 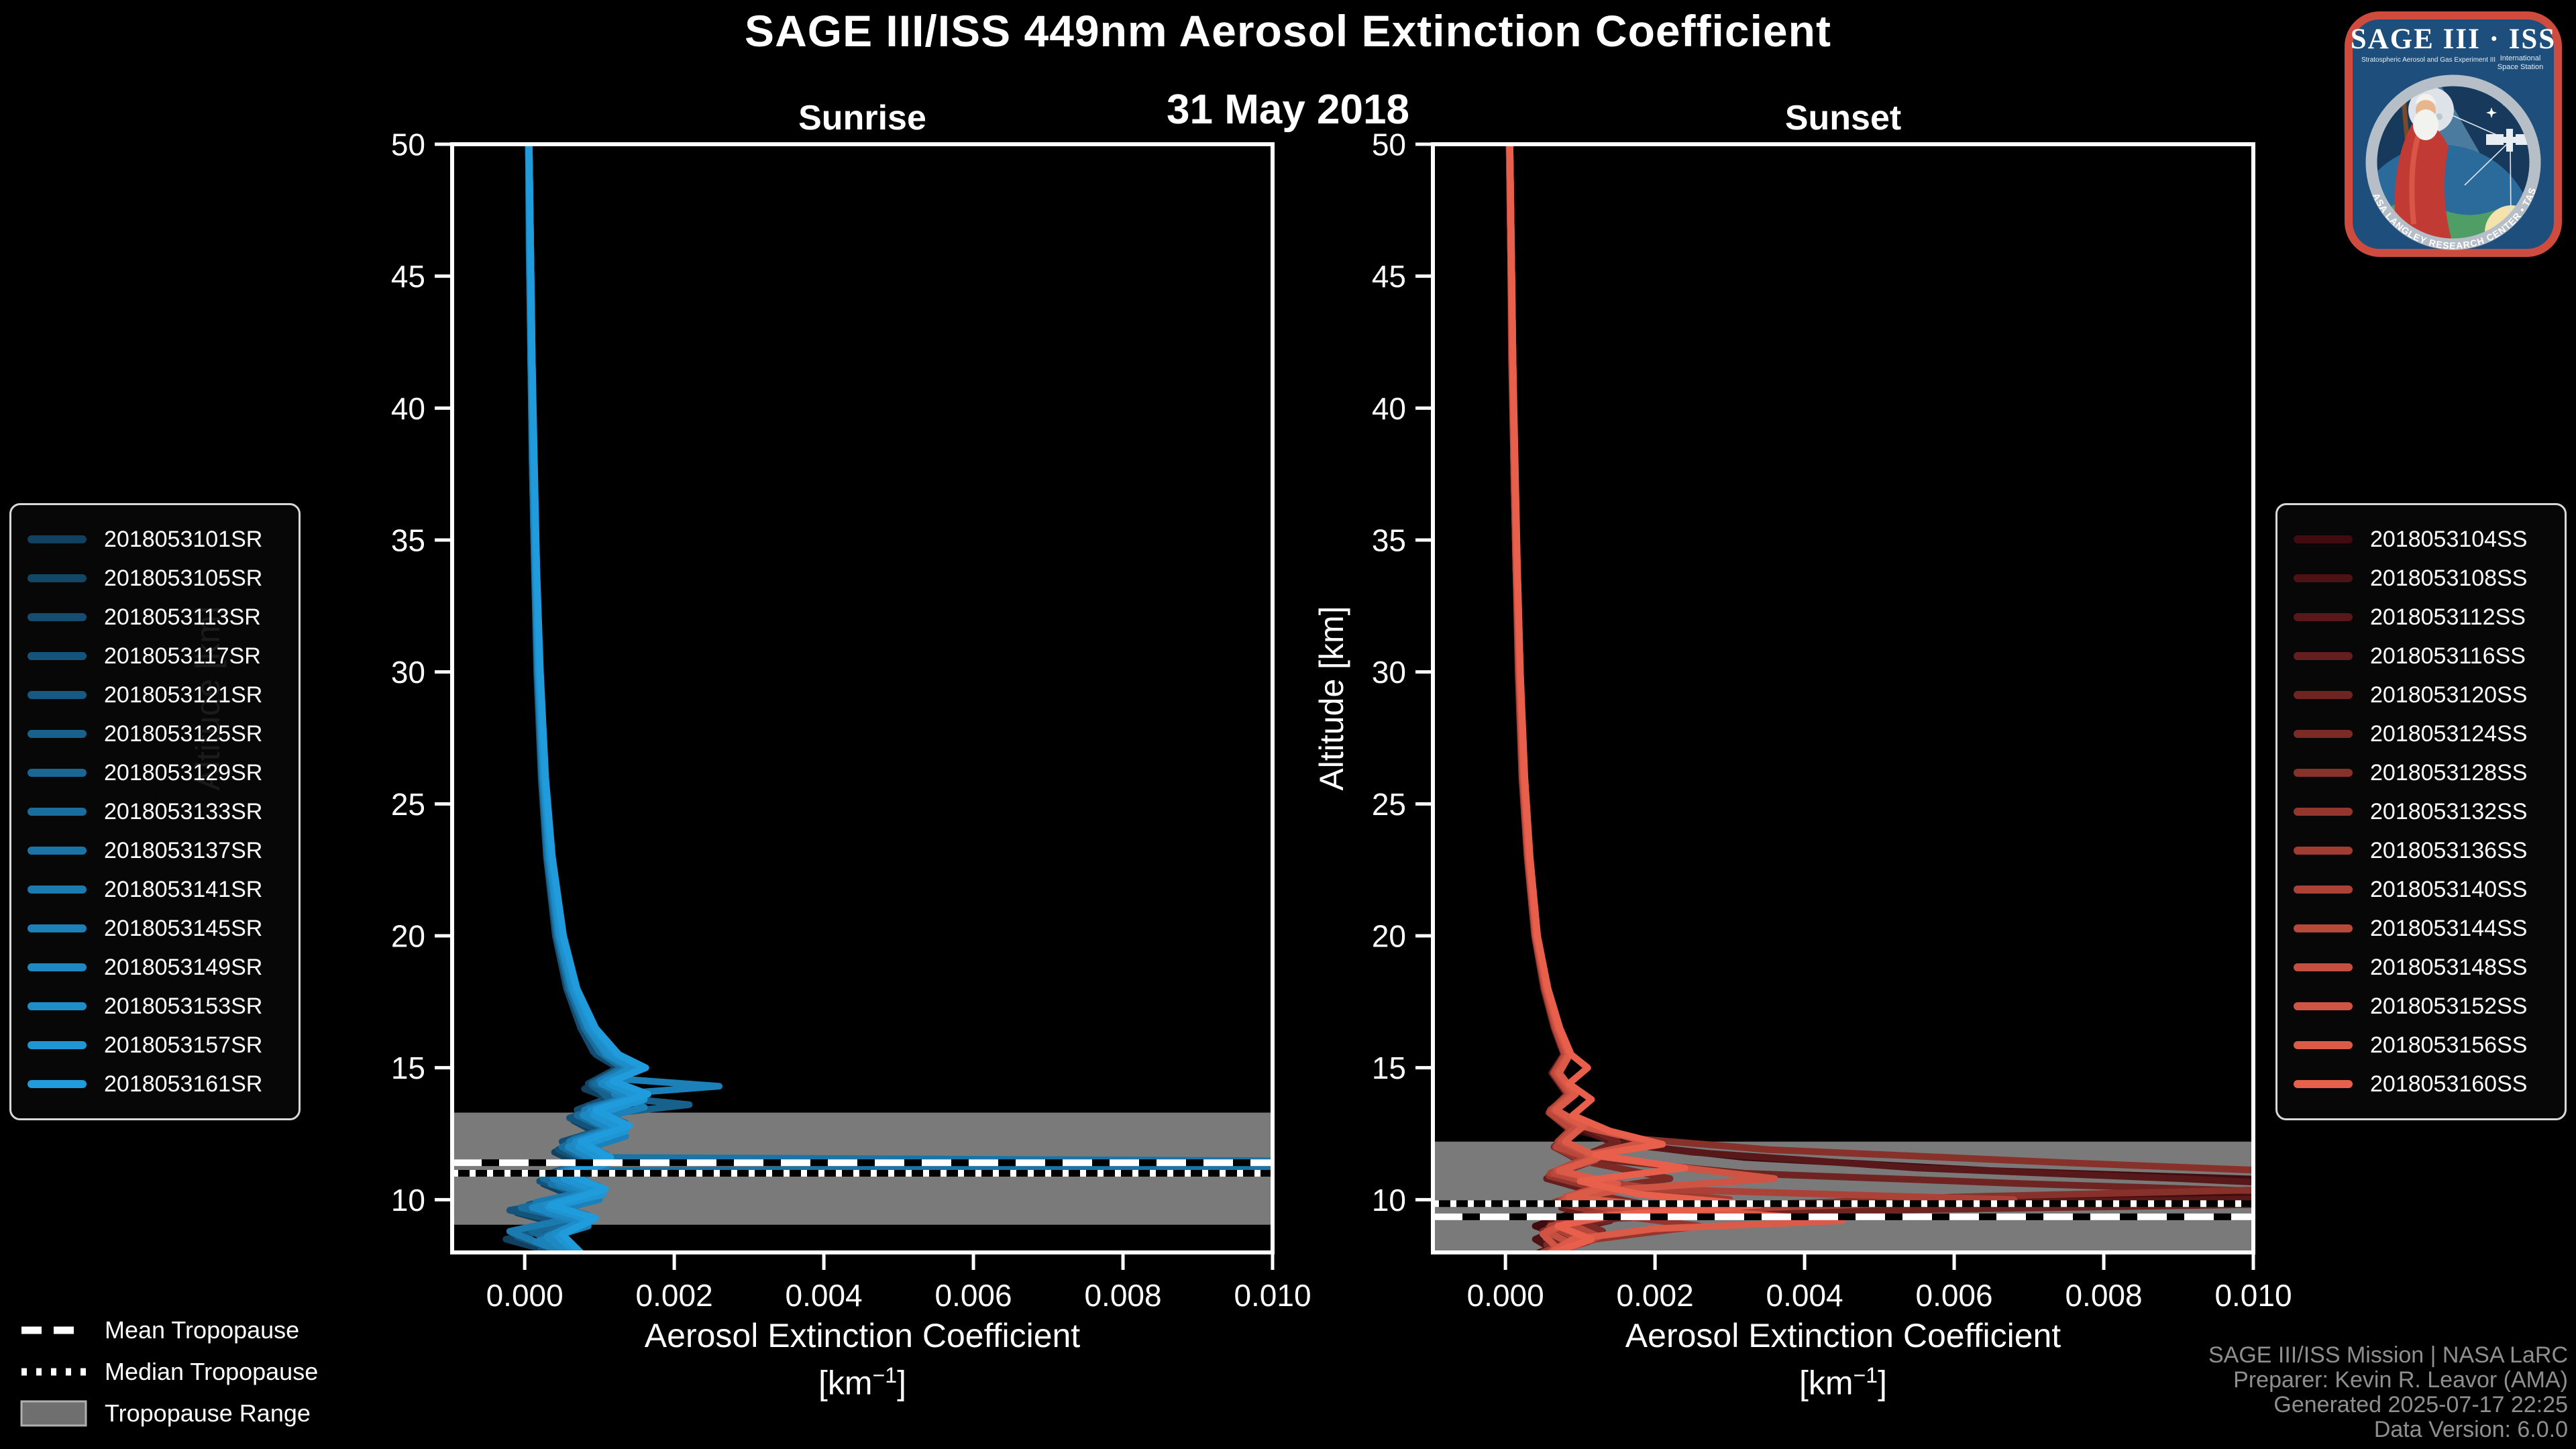 I want to click on legend-item: 2018053116SS, so click(x=2421, y=656).